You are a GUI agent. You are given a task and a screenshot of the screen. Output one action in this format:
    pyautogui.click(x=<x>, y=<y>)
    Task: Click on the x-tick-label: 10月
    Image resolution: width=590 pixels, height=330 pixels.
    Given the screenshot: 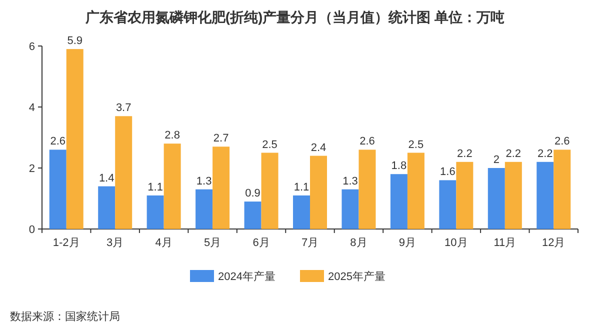 What is the action you would take?
    pyautogui.click(x=456, y=243)
    